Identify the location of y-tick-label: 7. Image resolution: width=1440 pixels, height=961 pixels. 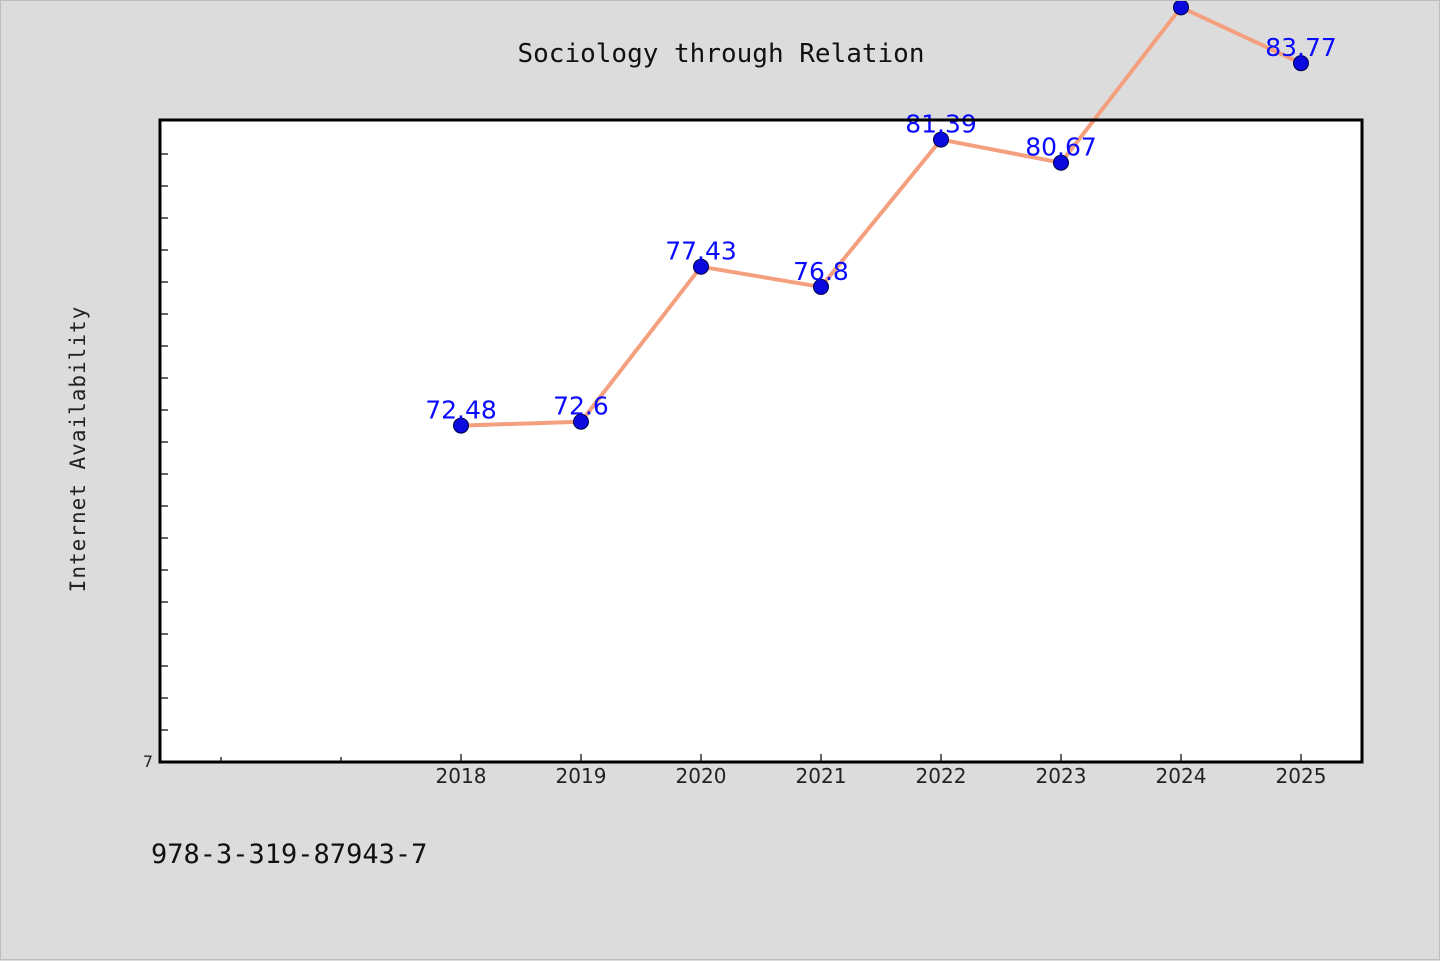
(148, 761).